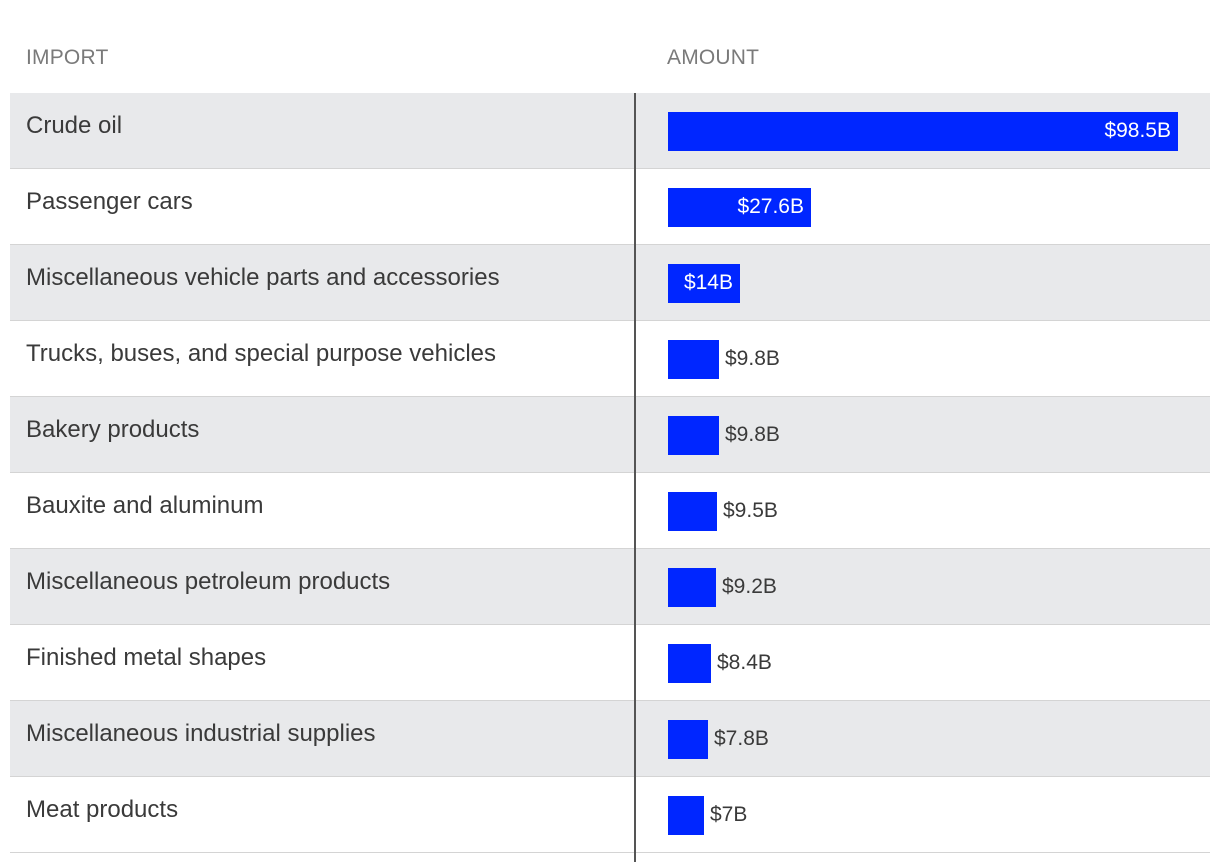 The image size is (1220, 862). Describe the element at coordinates (208, 581) in the screenshot. I see `import-label: Miscellaneous petroleum products` at that location.